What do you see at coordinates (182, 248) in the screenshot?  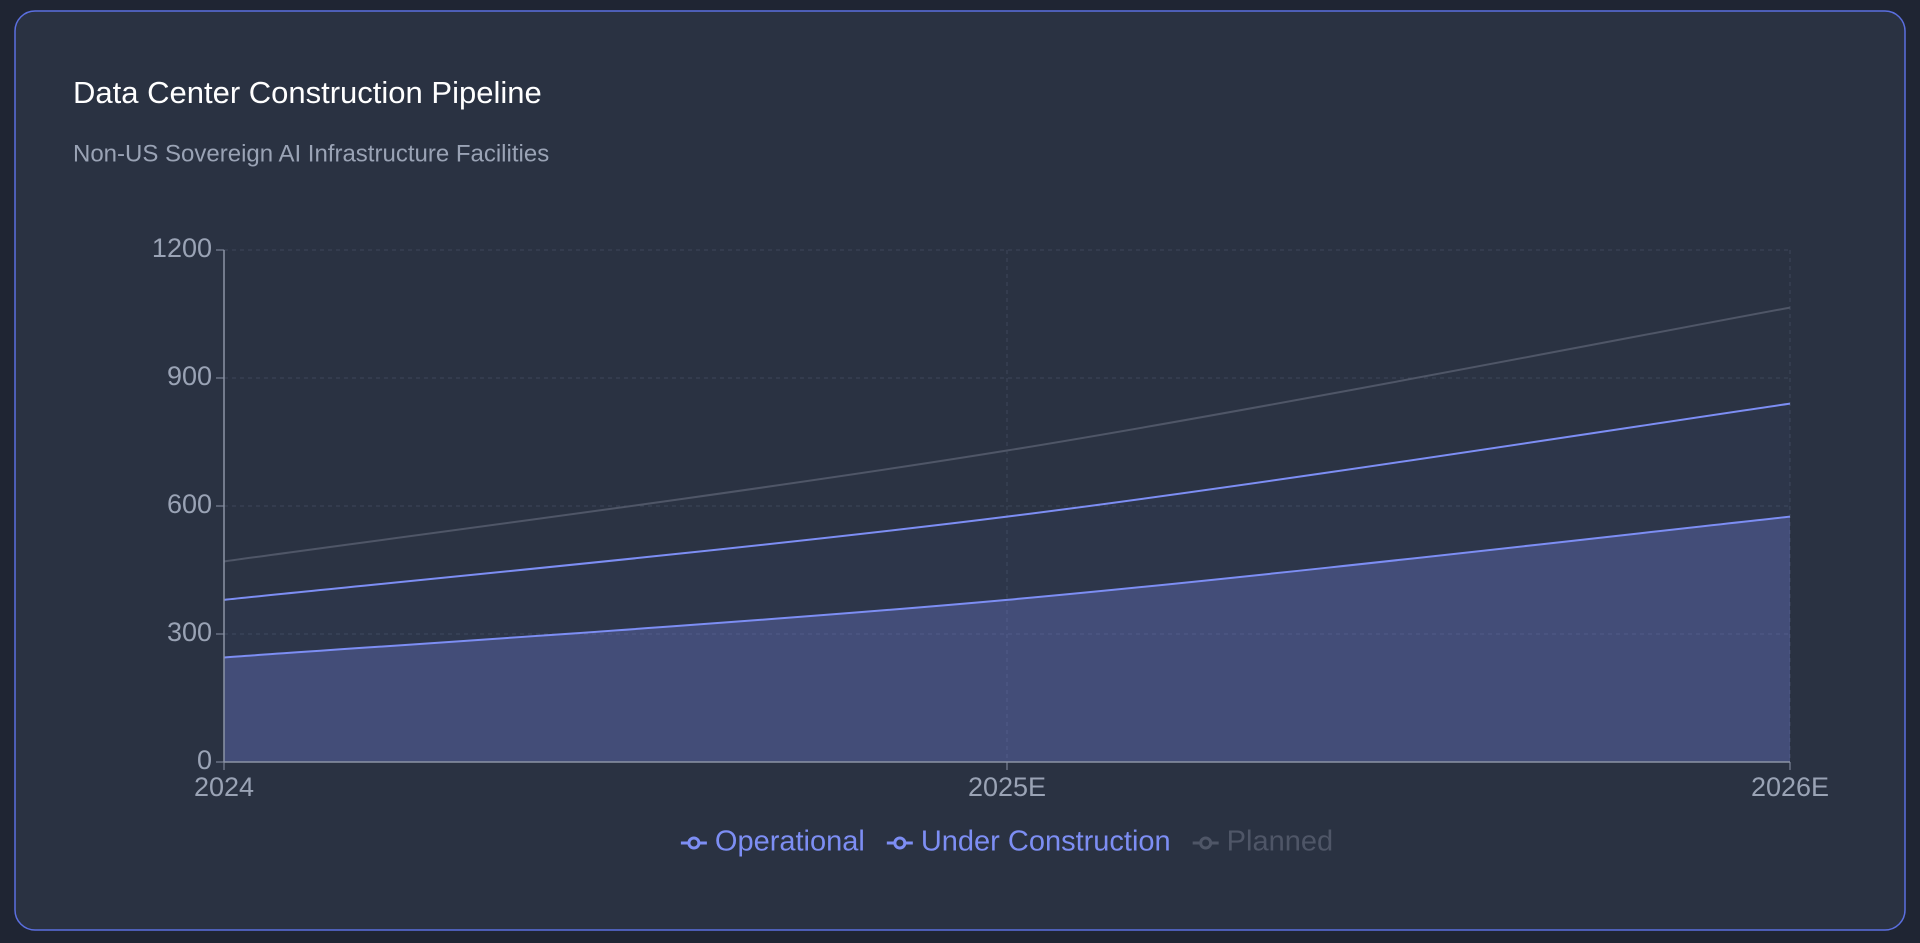 I see `y-tick-label: 1200` at bounding box center [182, 248].